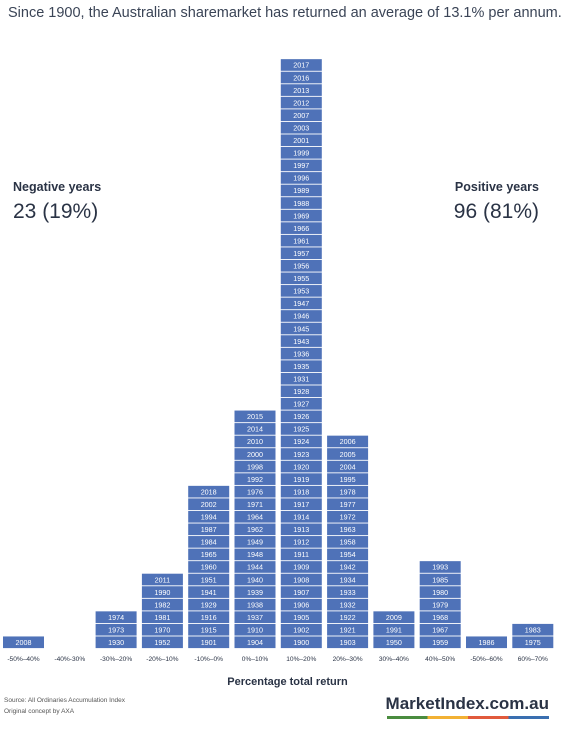  Describe the element at coordinates (301, 466) in the screenshot. I see `year-label: 1920` at that location.